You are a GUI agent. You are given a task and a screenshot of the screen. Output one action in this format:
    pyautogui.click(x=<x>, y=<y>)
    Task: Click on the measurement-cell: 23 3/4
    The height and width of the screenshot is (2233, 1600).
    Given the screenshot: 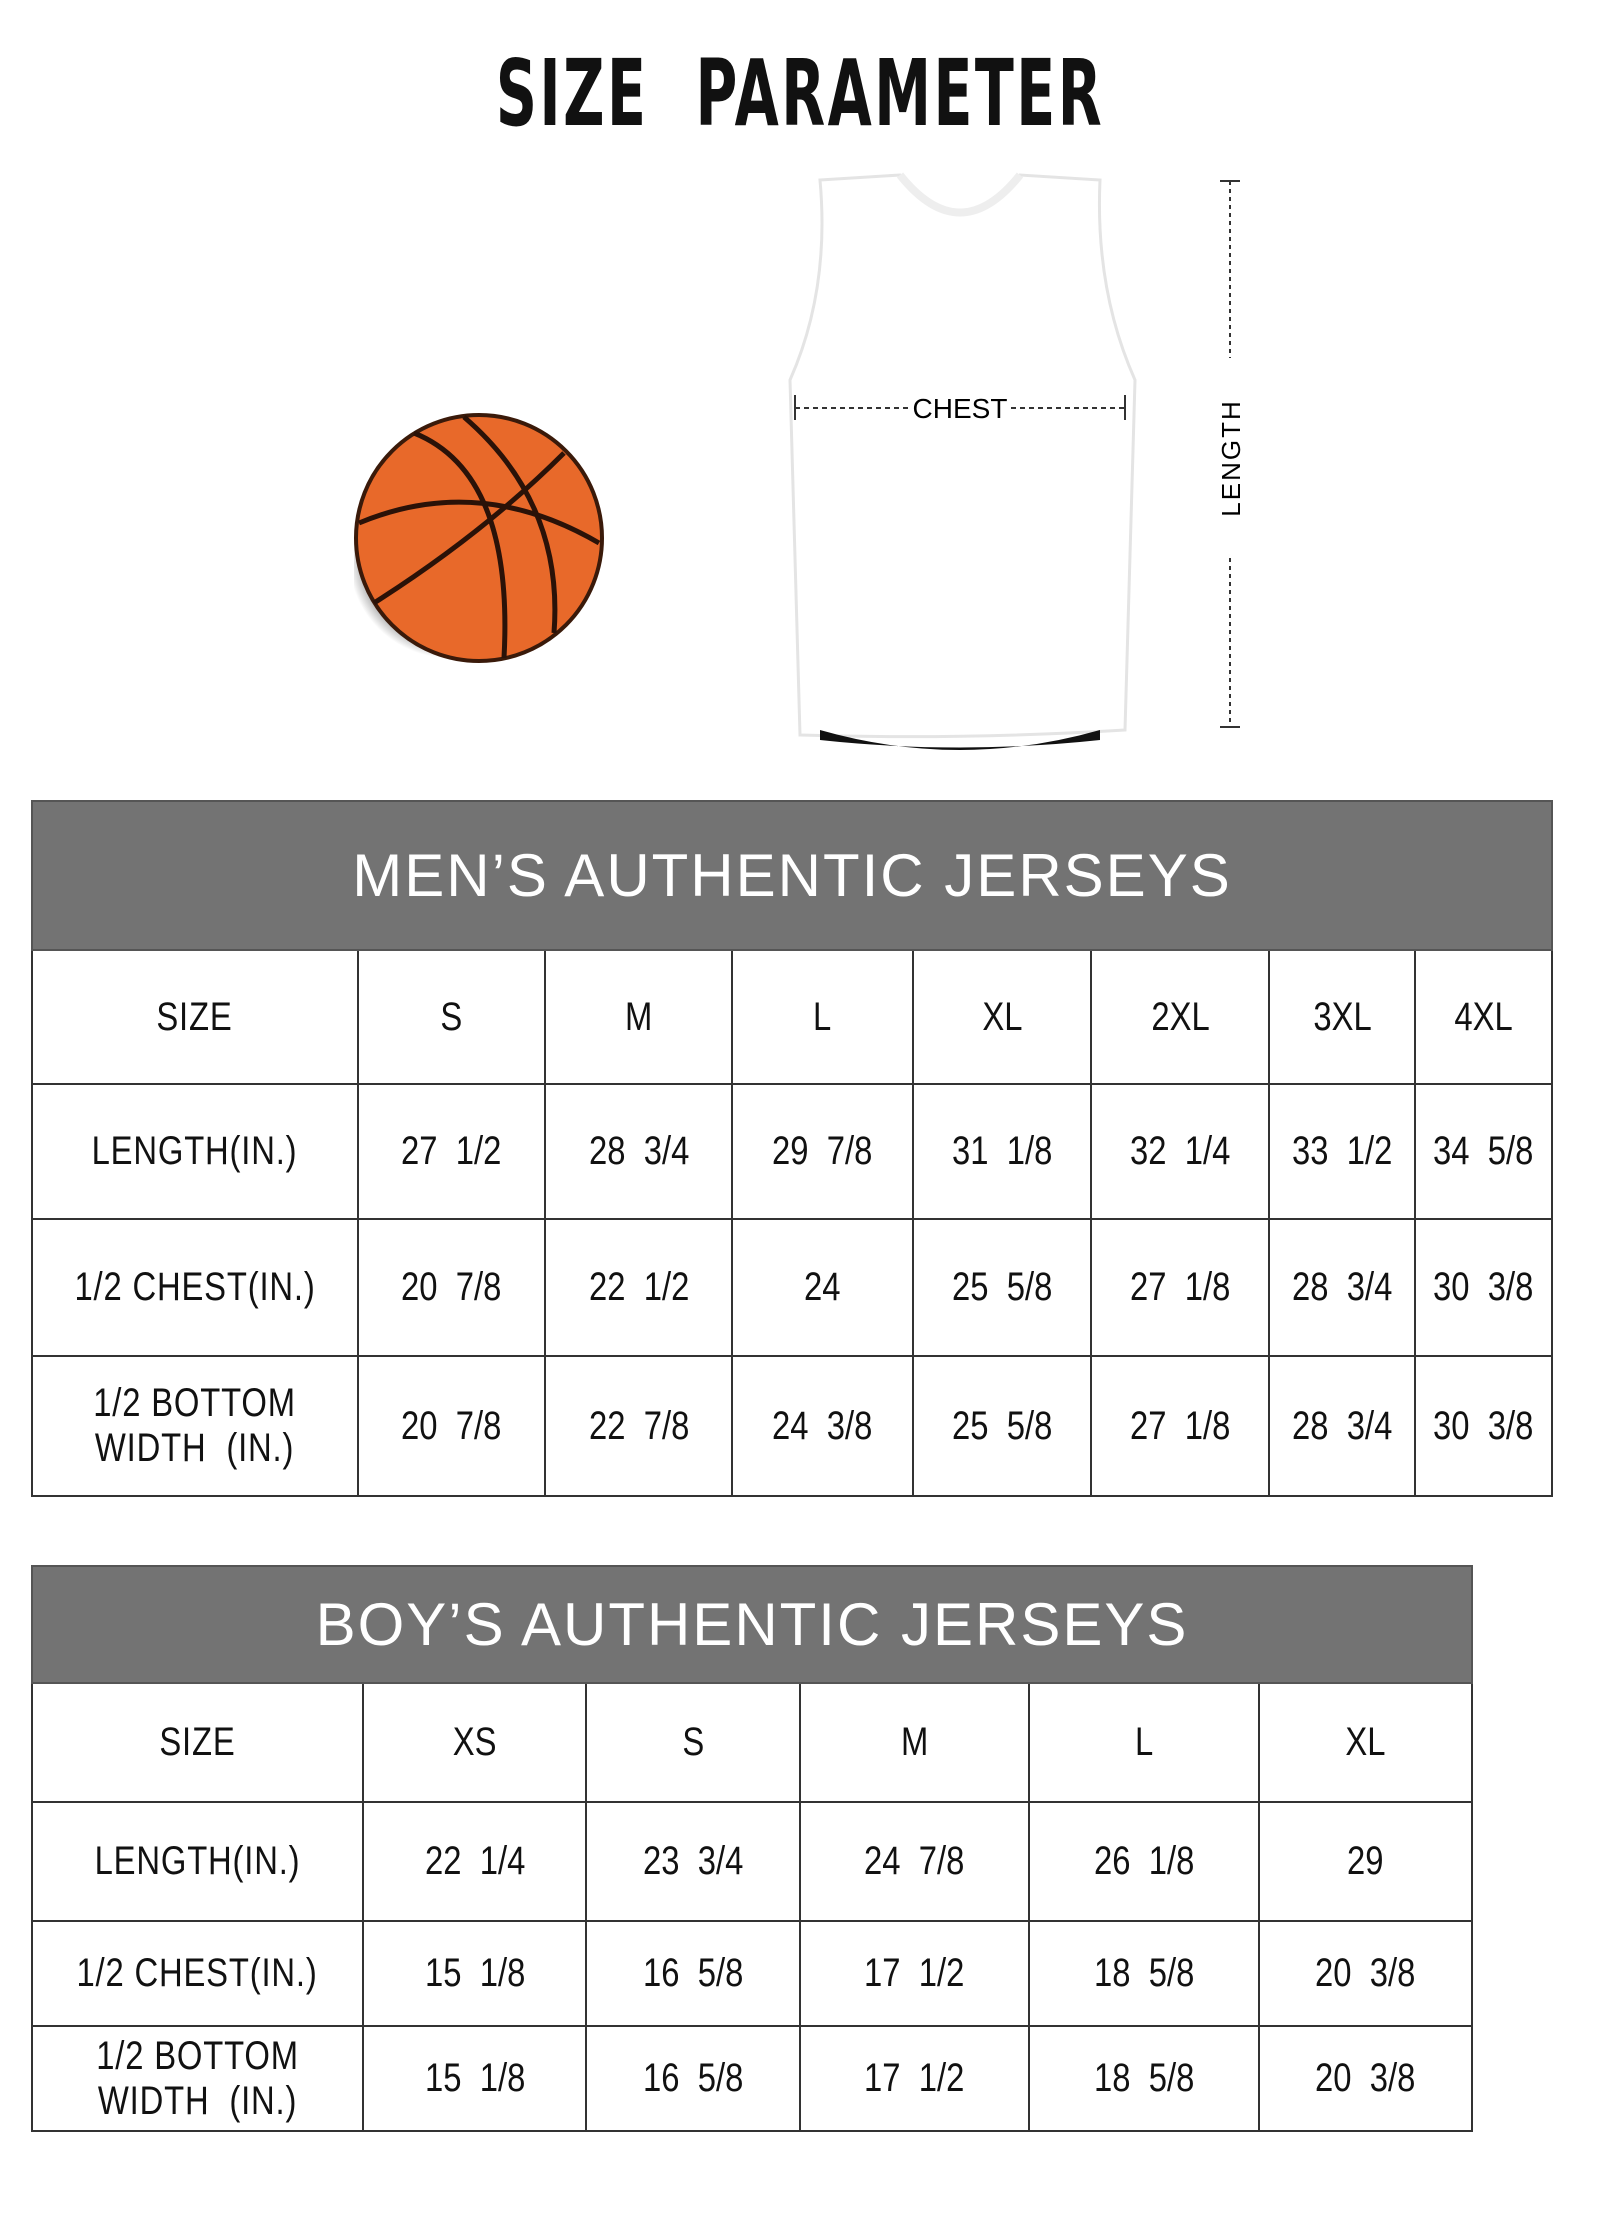 What is the action you would take?
    pyautogui.click(x=693, y=1861)
    